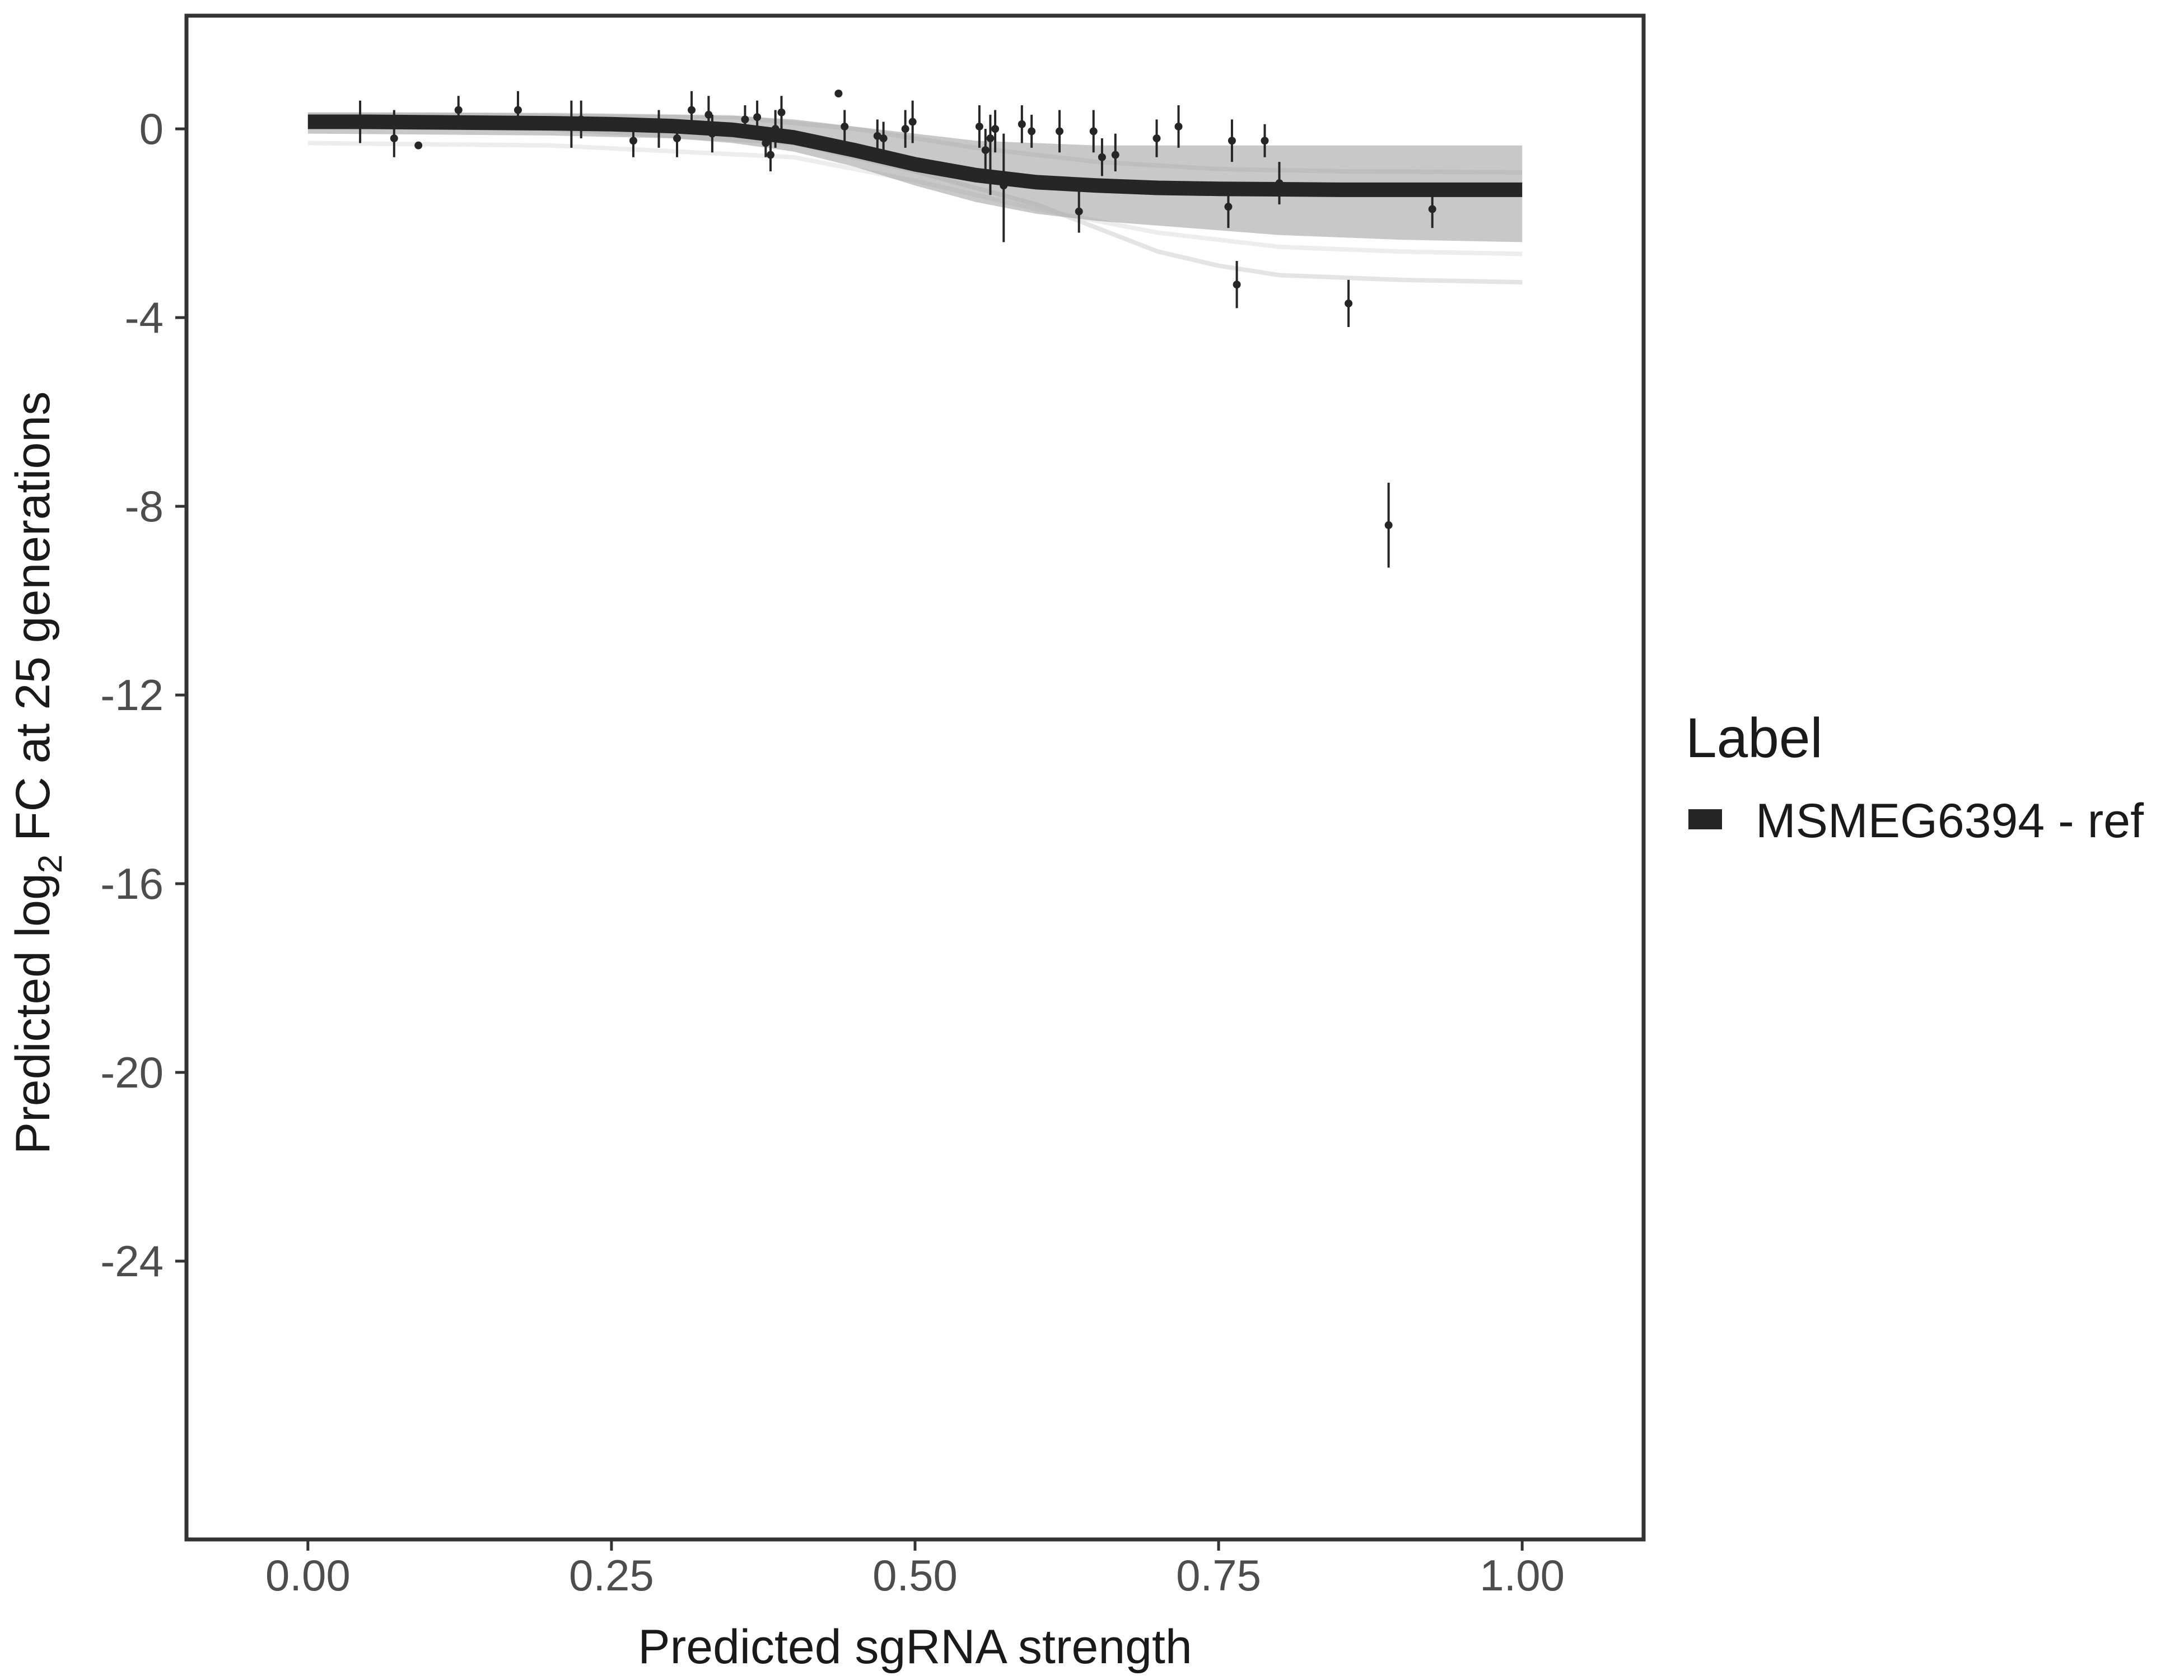 This screenshot has height=1680, width=2184. What do you see at coordinates (151, 129) in the screenshot?
I see `y-tick-label: 0` at bounding box center [151, 129].